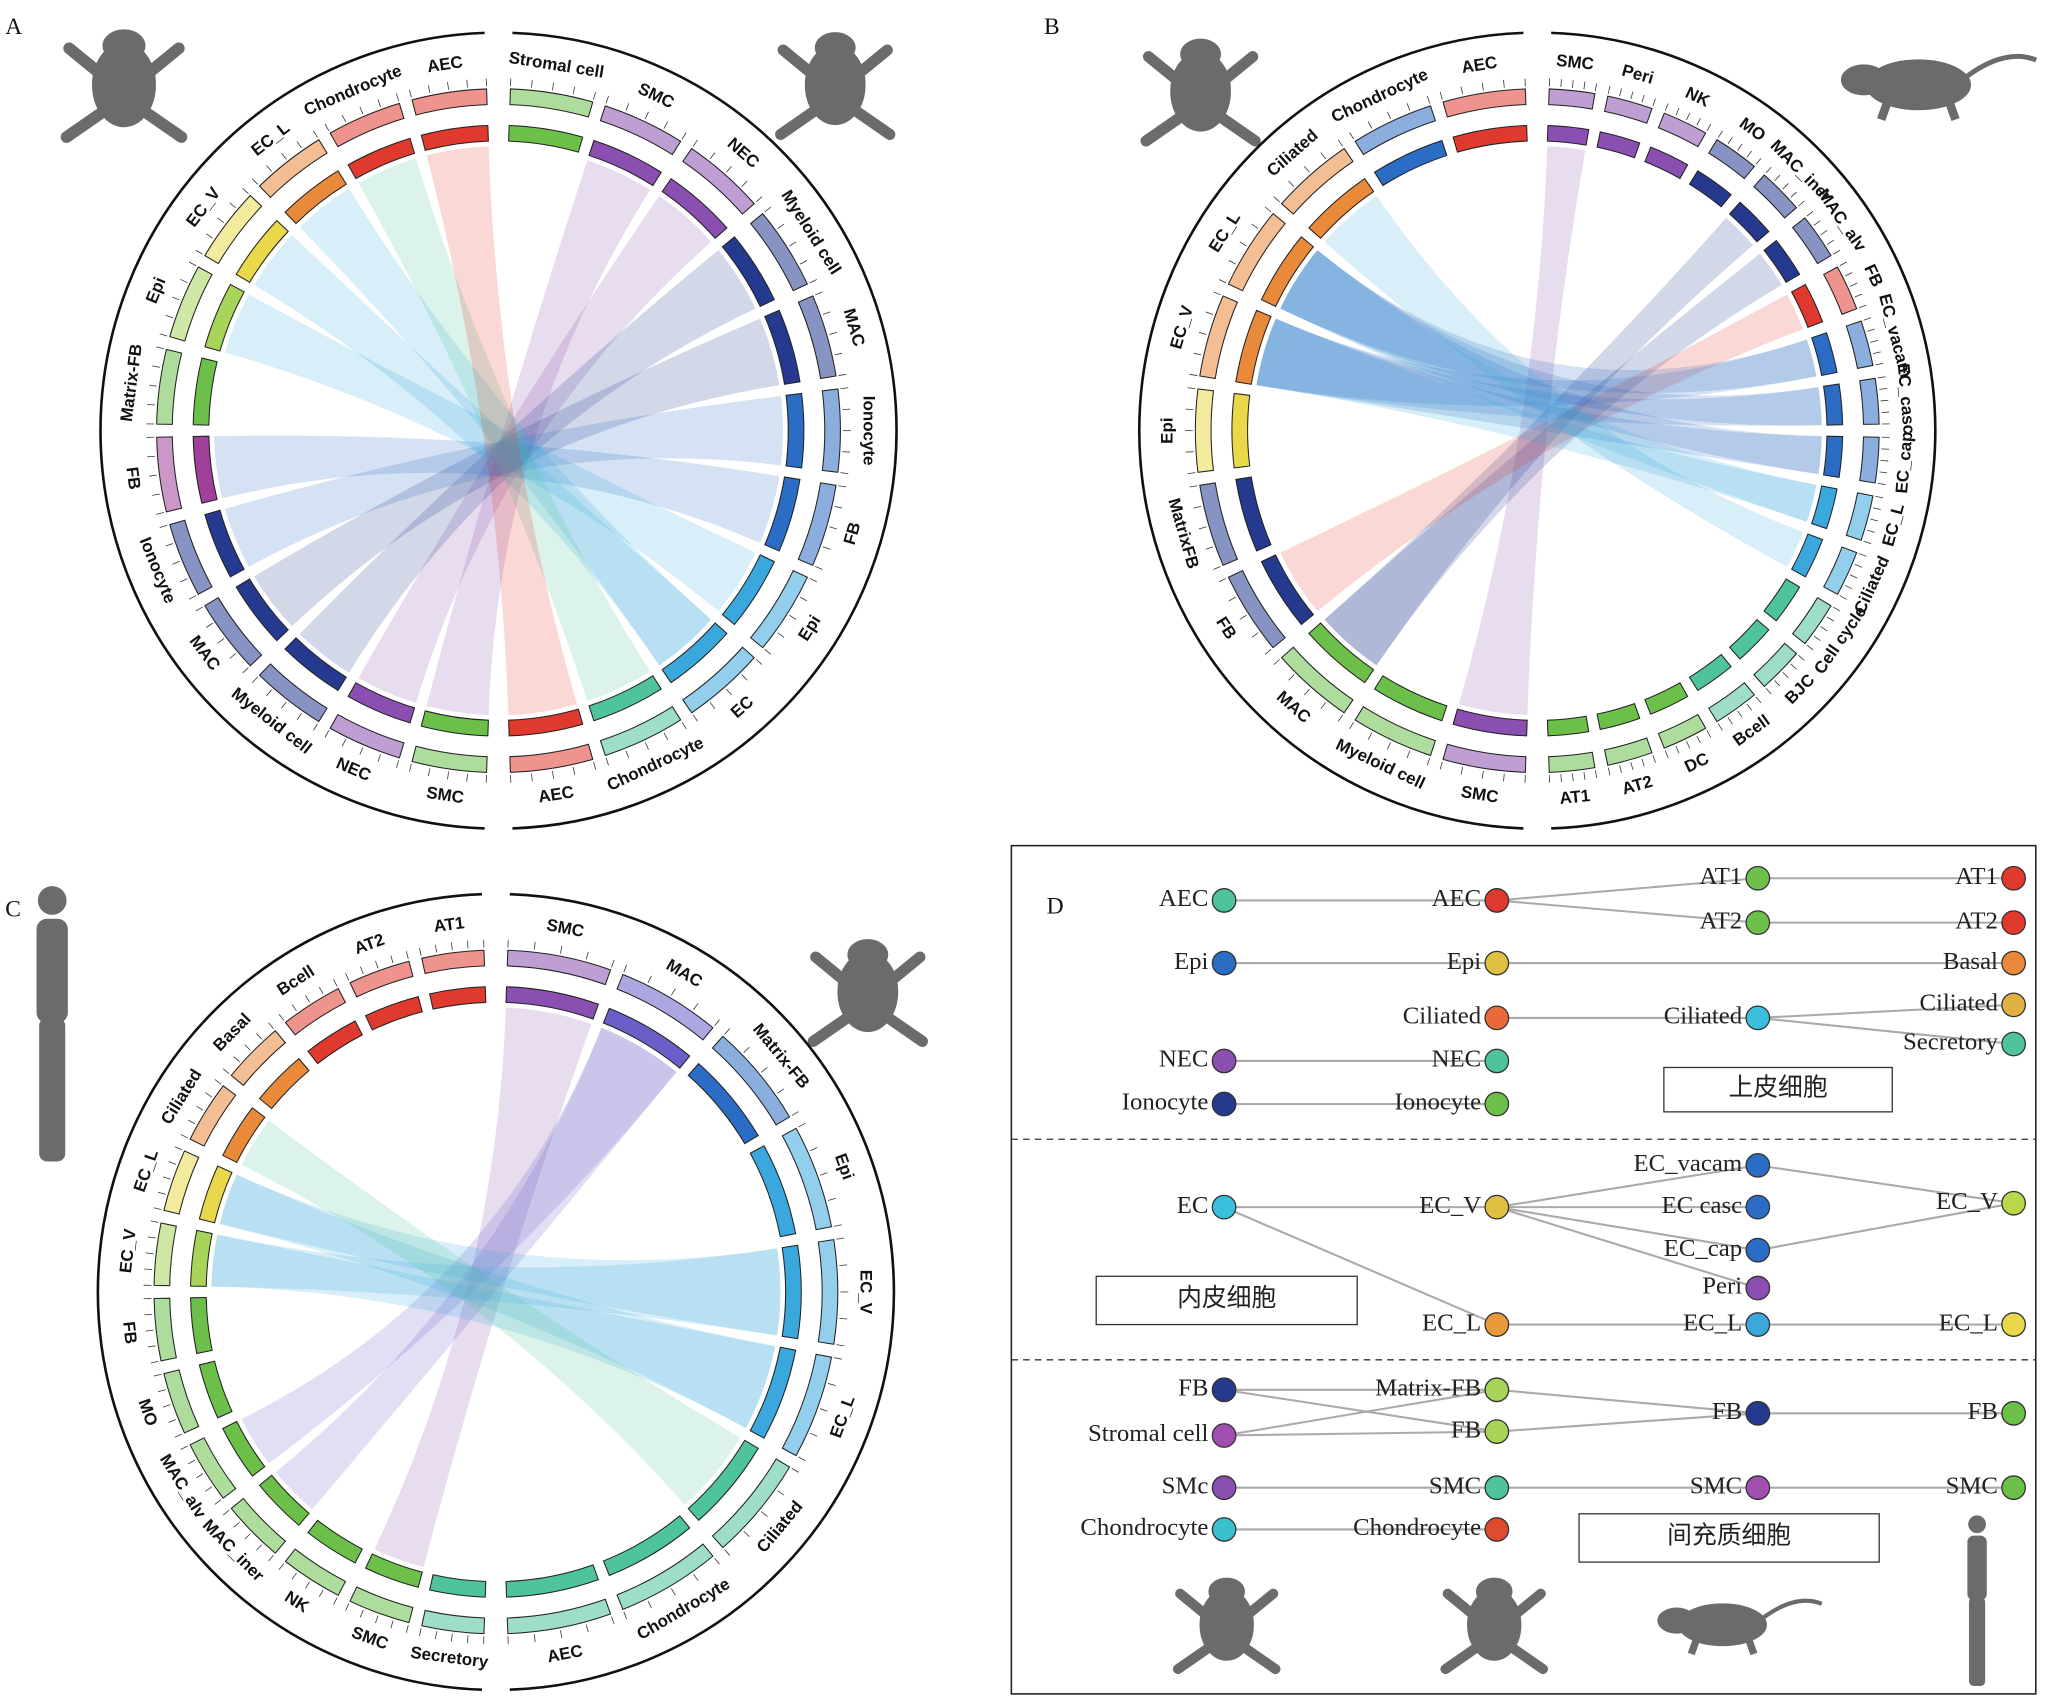 The height and width of the screenshot is (1704, 2046). I want to click on node-label: AT2, so click(1976, 920).